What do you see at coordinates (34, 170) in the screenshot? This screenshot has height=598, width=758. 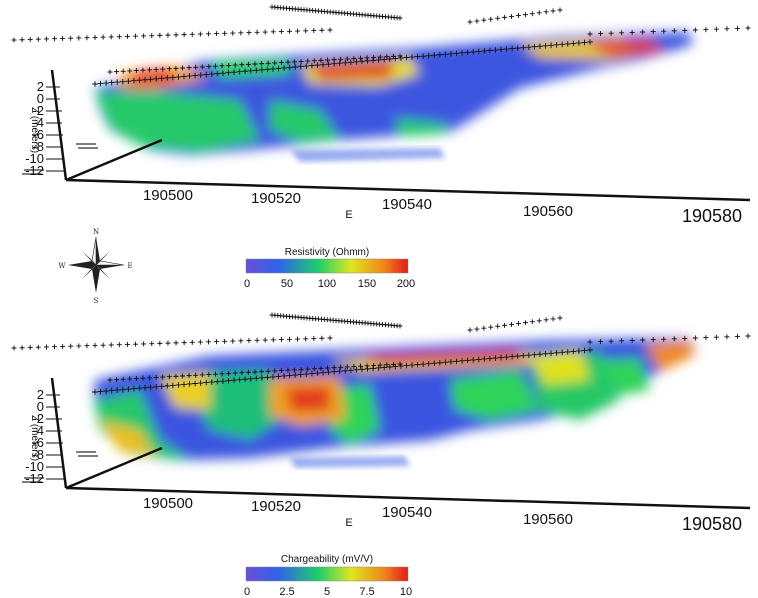 I see `z-tick-label: -12` at bounding box center [34, 170].